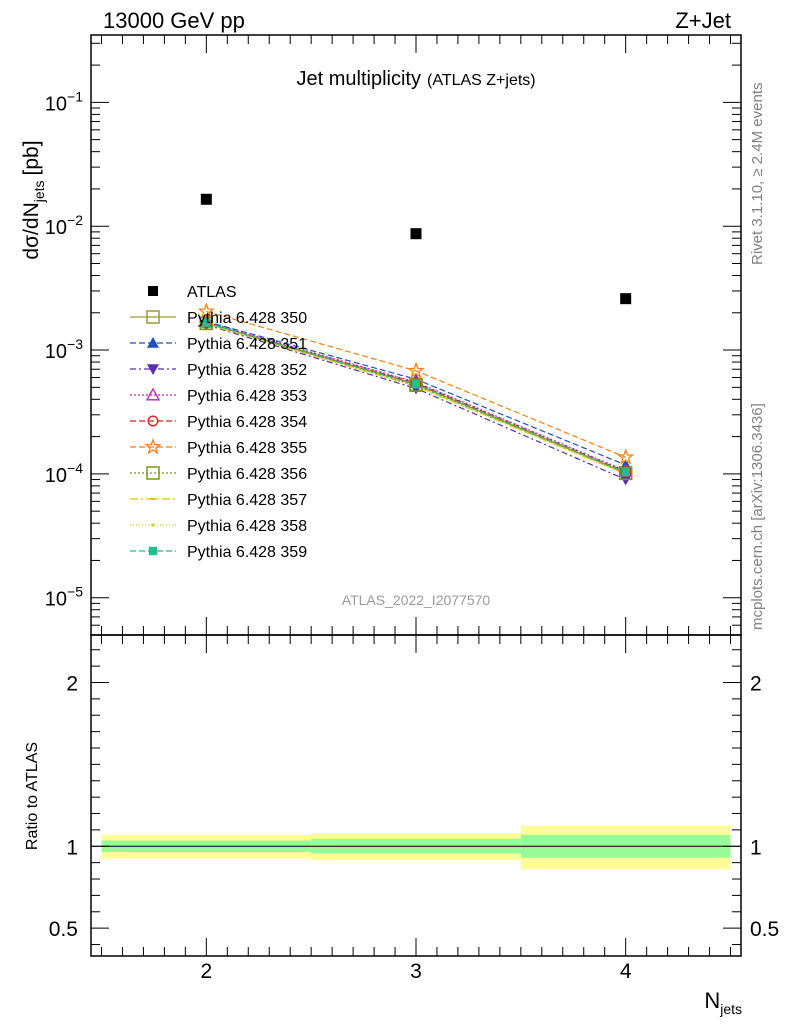 The image size is (786, 1024). Describe the element at coordinates (247, 500) in the screenshot. I see `legend-label: Pythia 6.428 357` at that location.